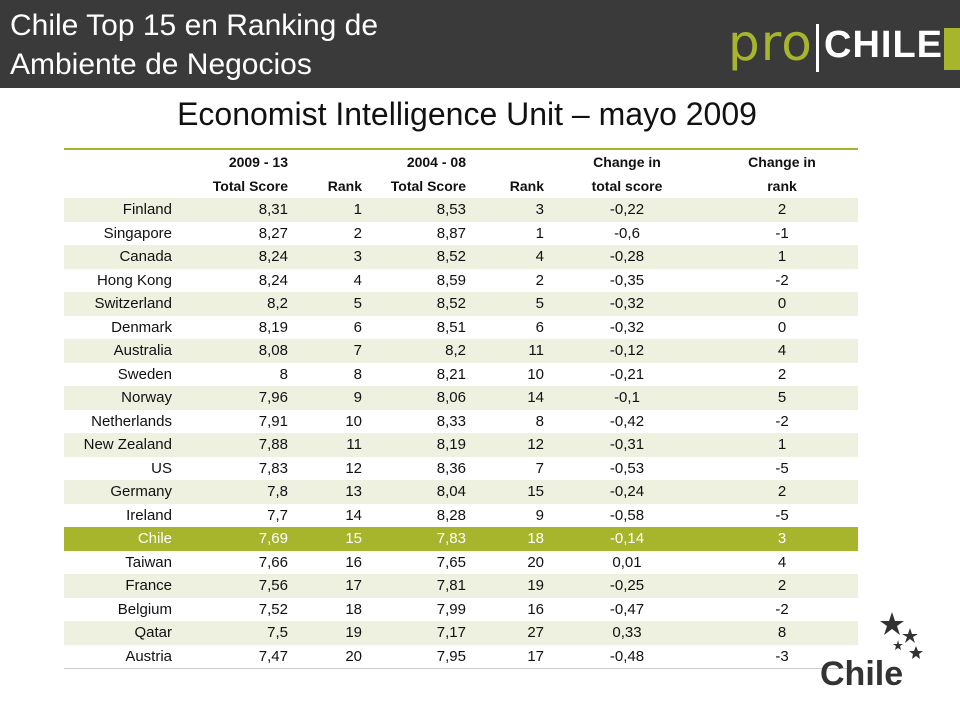  What do you see at coordinates (353, 609) in the screenshot?
I see `cell-rank-2009: 18` at bounding box center [353, 609].